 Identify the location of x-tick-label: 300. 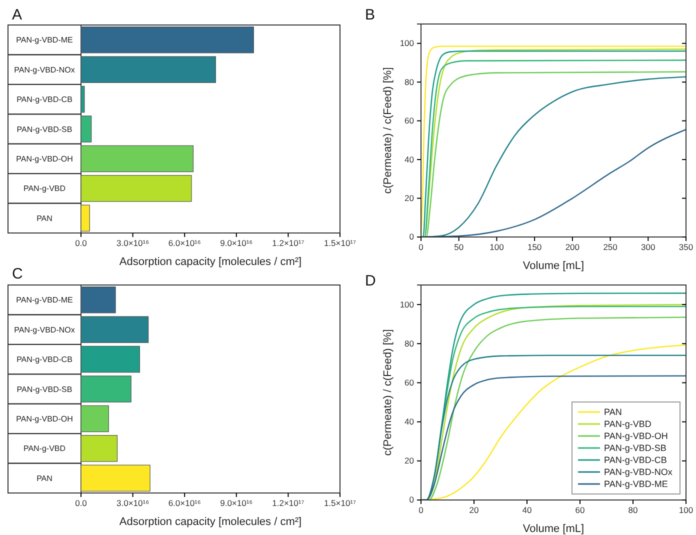
(648, 247).